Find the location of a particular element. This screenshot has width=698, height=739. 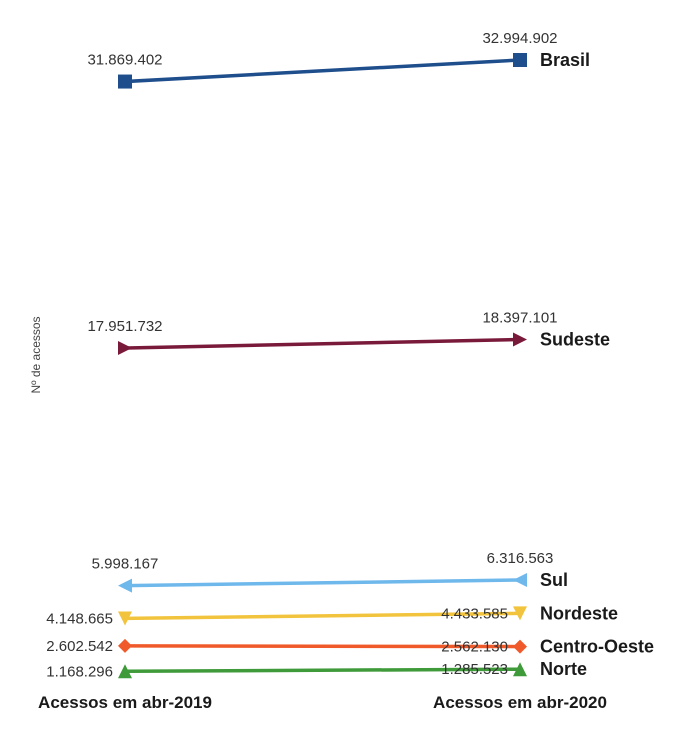

data-label-sudeste-1: 17.951.732 is located at coordinates (124, 326).